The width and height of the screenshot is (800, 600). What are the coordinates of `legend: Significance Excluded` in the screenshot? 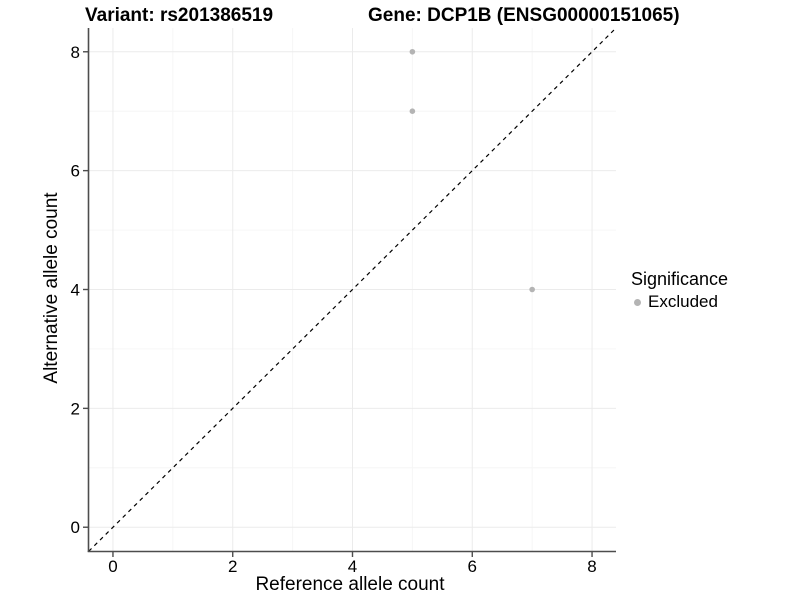 It's located at (679, 290).